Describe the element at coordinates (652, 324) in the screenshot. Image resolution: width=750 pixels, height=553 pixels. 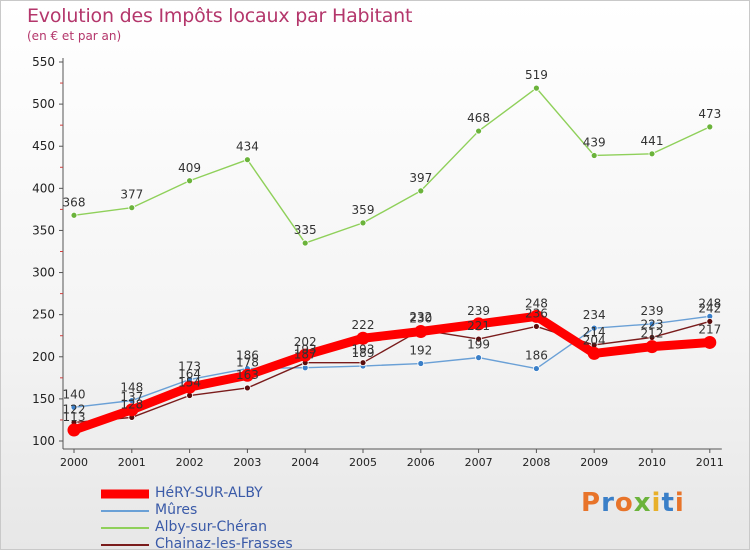
I see `data-label: 223` at that location.